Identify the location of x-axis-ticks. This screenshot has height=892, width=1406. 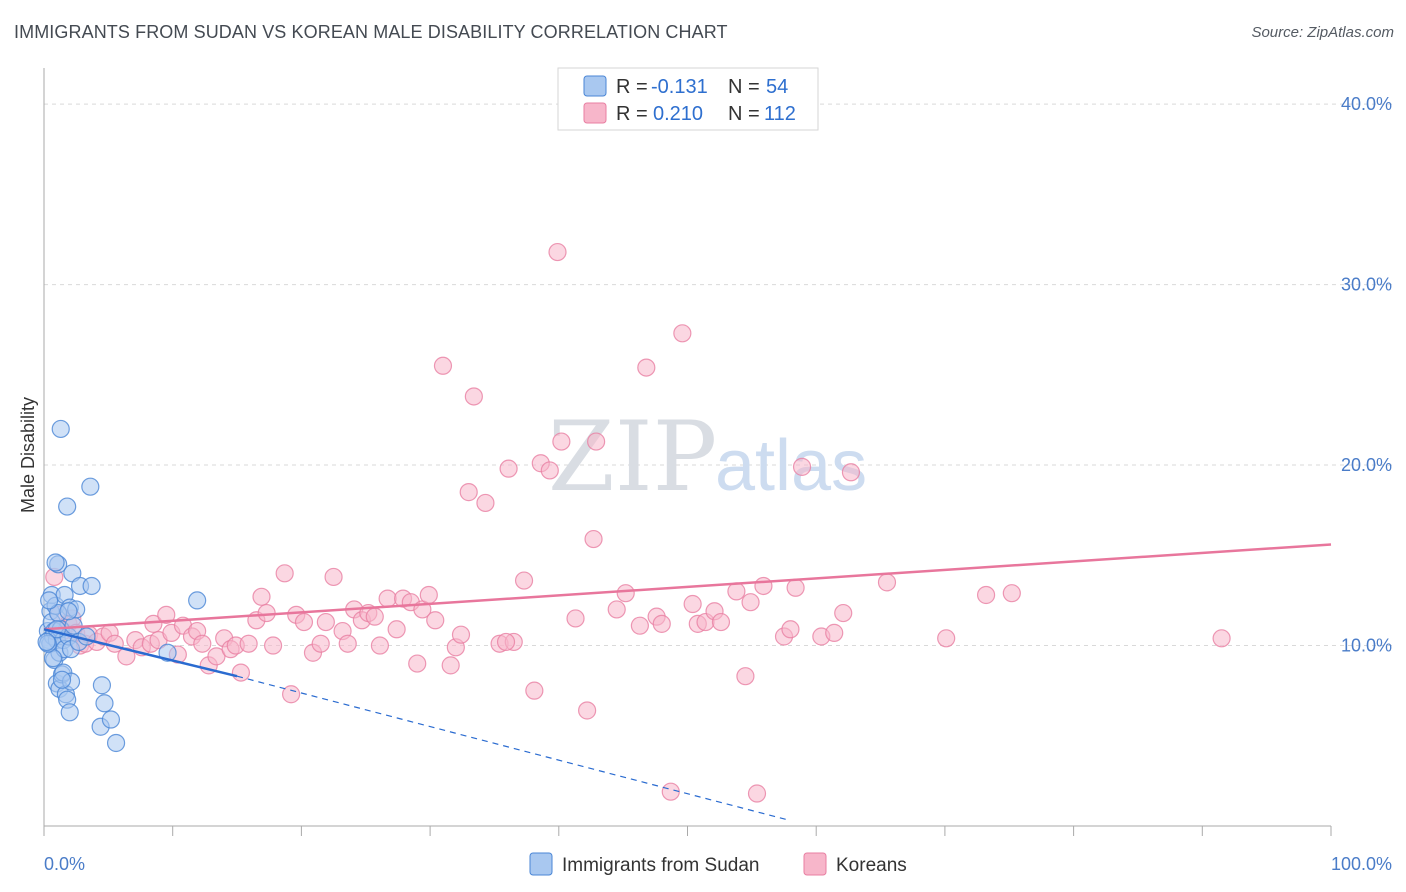
(687, 831).